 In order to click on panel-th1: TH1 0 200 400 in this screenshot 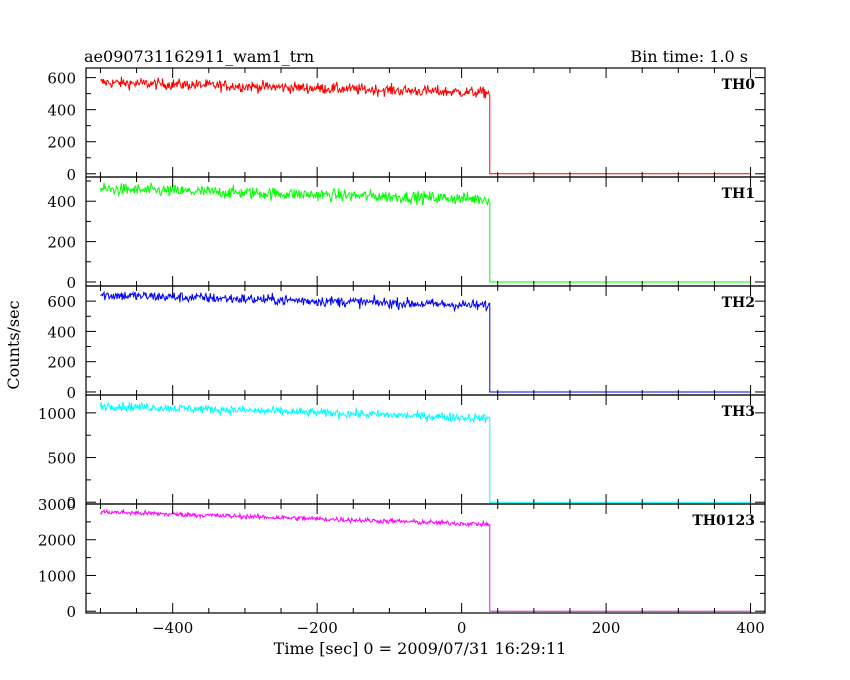, I will do `click(406, 234)`.